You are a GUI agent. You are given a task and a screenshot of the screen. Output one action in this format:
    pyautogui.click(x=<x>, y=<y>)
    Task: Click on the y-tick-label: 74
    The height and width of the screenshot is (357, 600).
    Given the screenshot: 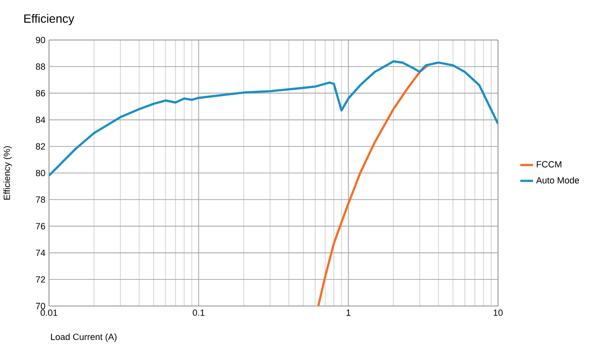 What is the action you would take?
    pyautogui.click(x=41, y=253)
    